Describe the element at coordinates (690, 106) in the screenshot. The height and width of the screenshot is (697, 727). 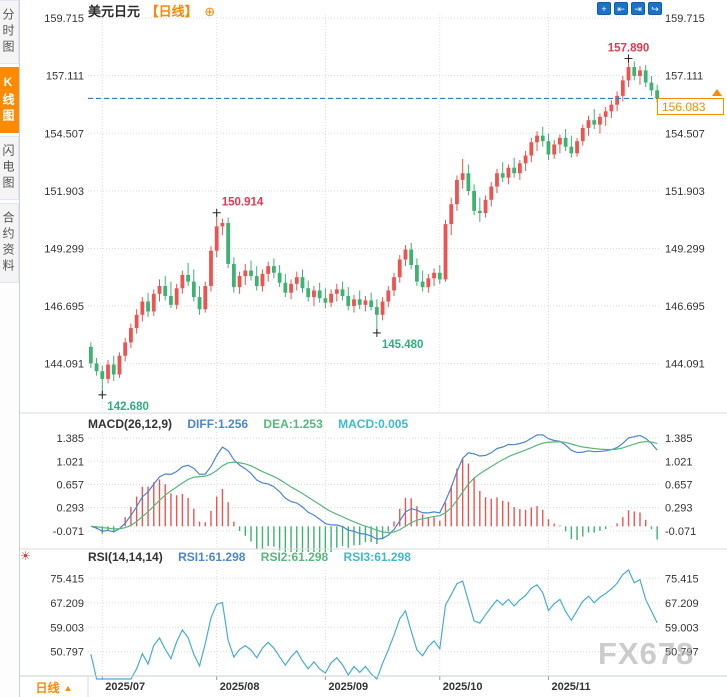
I see `current-price-tag: 156.083` at that location.